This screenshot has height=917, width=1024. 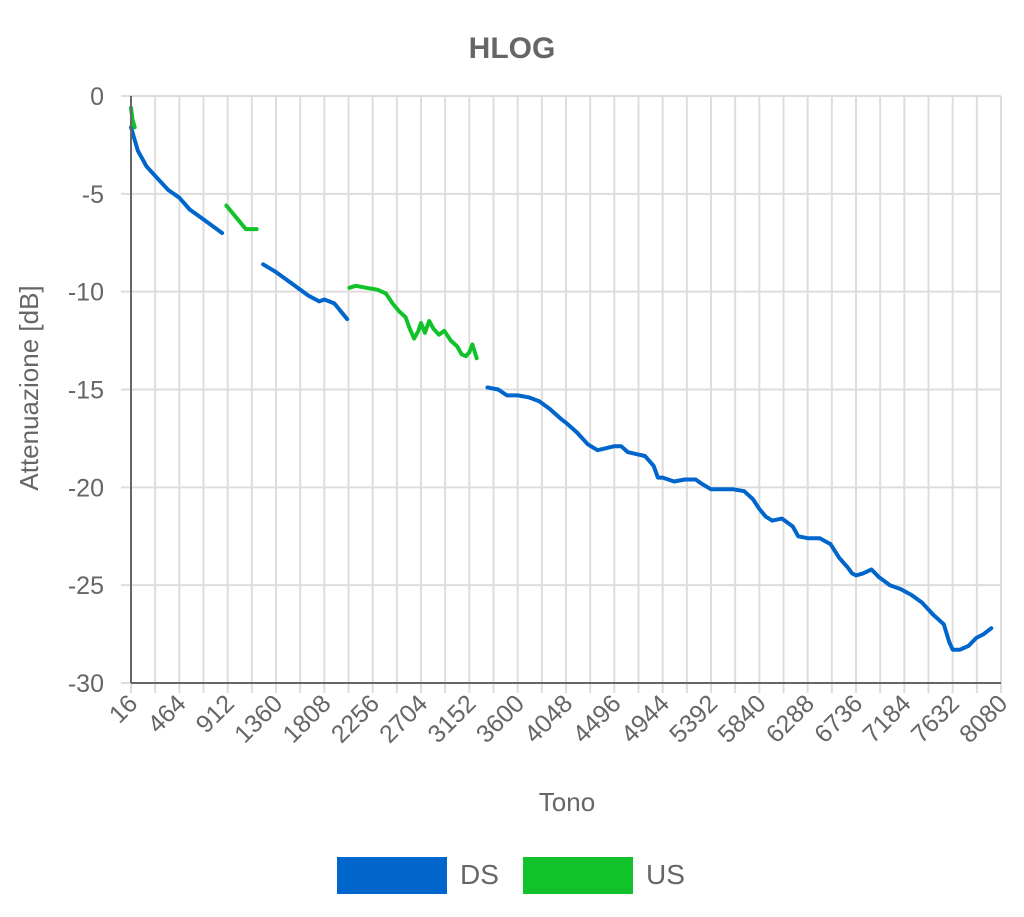 I want to click on x-tick-label: 6736, so click(x=838, y=718).